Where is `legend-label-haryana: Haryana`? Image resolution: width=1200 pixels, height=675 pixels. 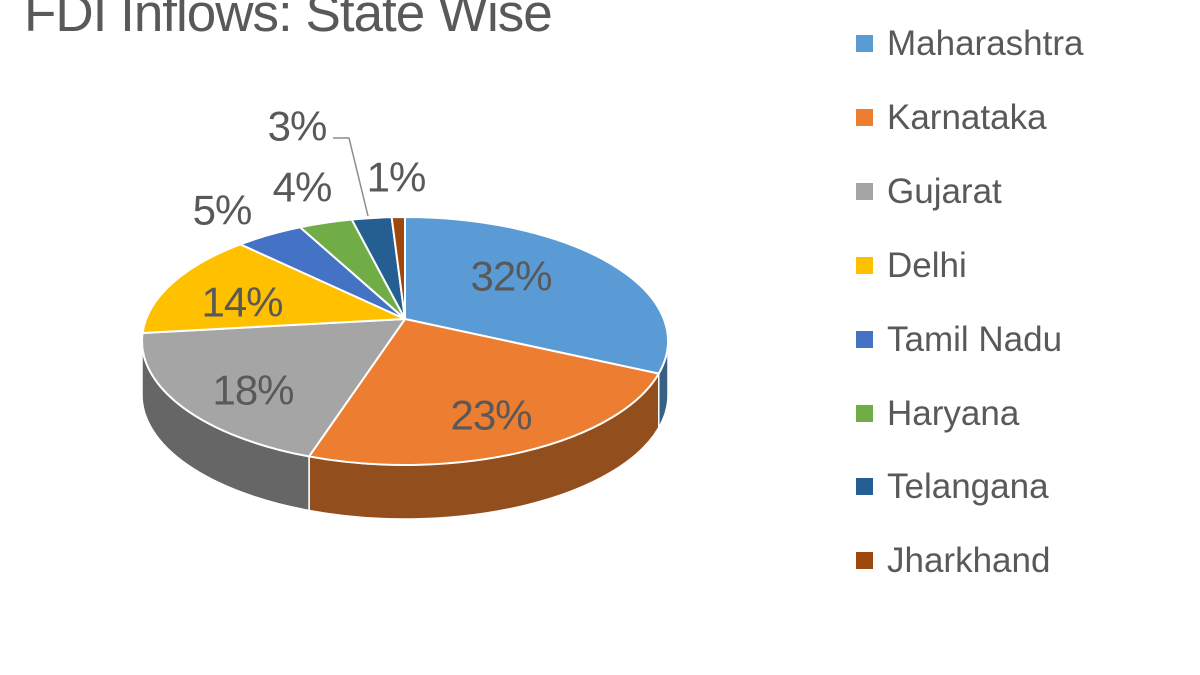 legend-label-haryana: Haryana is located at coordinates (953, 413).